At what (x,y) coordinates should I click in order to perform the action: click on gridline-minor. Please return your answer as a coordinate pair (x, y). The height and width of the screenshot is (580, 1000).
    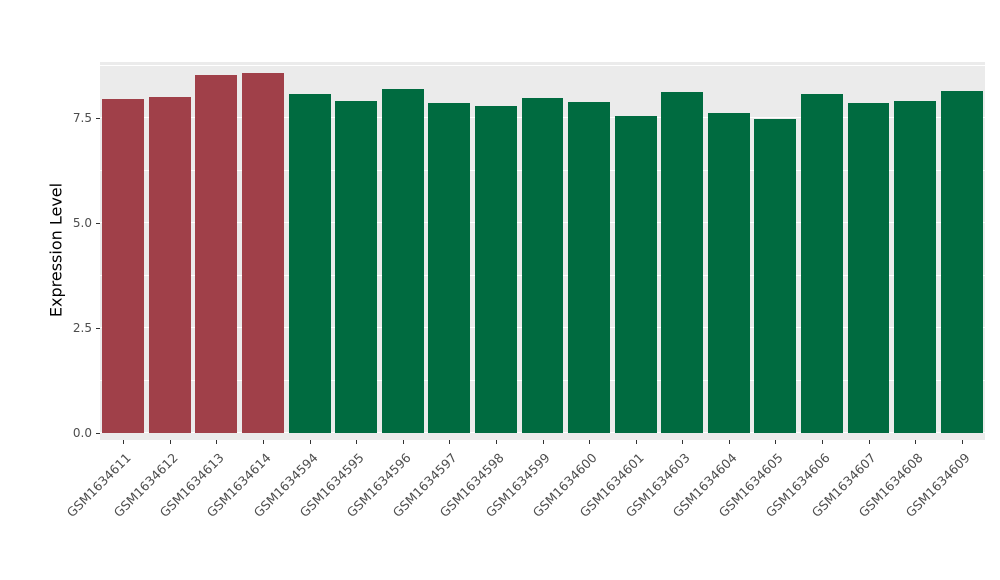
    Looking at the image, I should click on (542, 65).